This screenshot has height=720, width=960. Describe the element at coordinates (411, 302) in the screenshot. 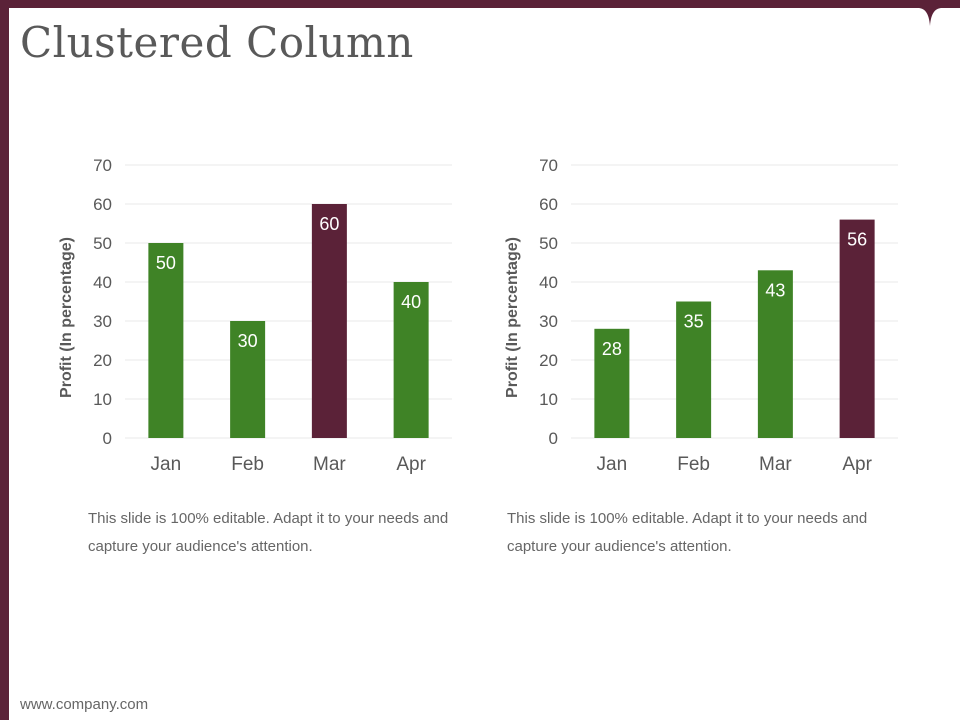

I see `data-label: 40` at that location.